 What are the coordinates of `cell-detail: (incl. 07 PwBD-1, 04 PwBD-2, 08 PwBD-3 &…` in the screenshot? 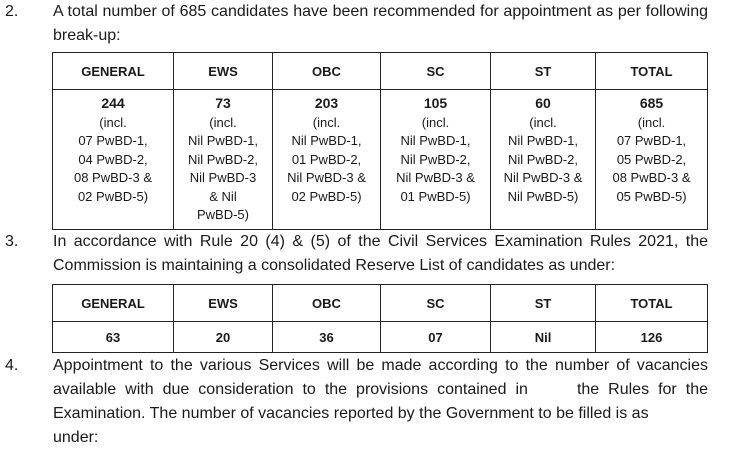 It's located at (113, 159).